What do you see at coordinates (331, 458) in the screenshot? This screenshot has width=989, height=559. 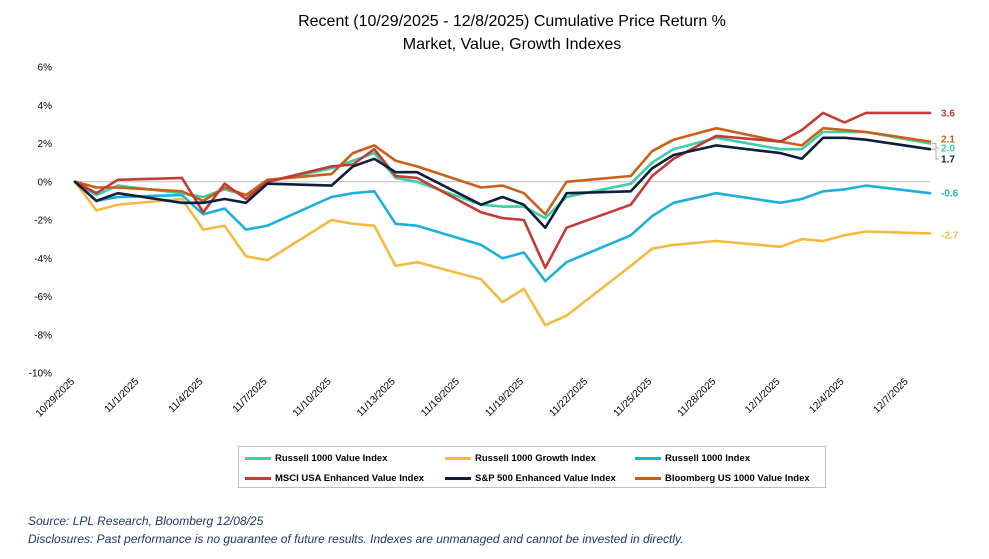 I see `legend-label: Russell 1000 Value Index` at bounding box center [331, 458].